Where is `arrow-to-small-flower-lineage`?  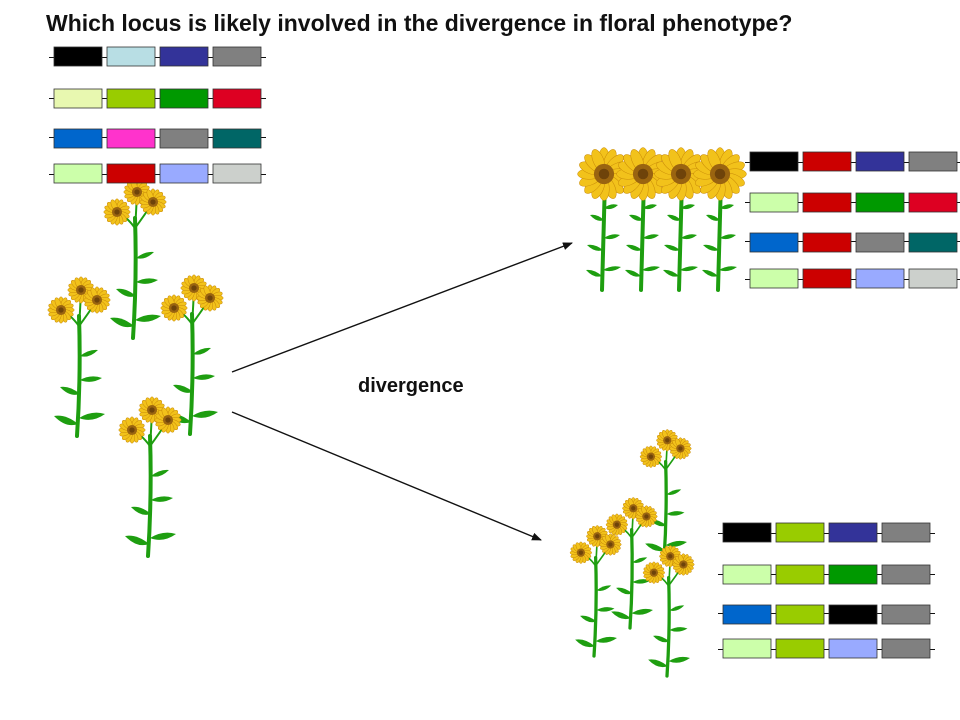
arrow-to-small-flower-lineage is located at coordinates (386, 476).